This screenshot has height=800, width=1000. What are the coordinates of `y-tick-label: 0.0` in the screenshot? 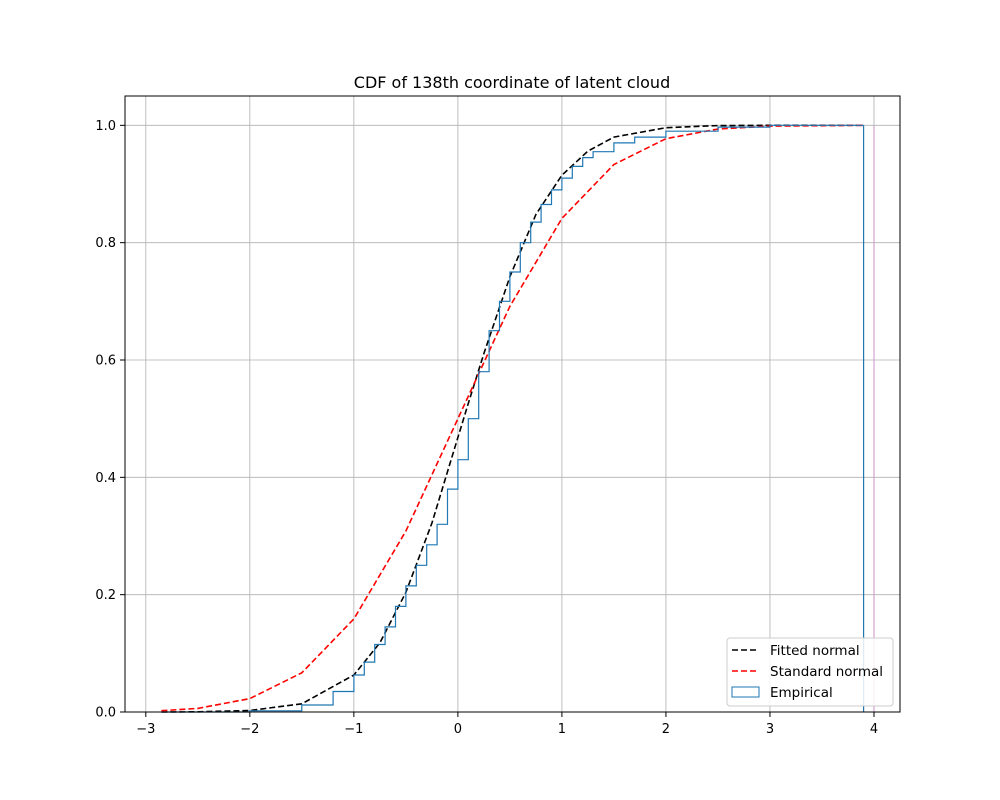 It's located at (105, 713).